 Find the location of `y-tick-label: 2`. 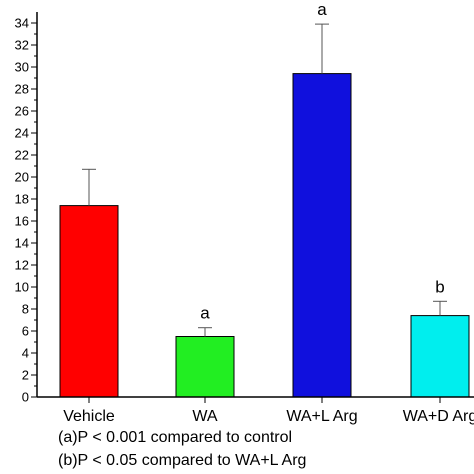

y-tick-label: 2 is located at coordinates (25, 375).